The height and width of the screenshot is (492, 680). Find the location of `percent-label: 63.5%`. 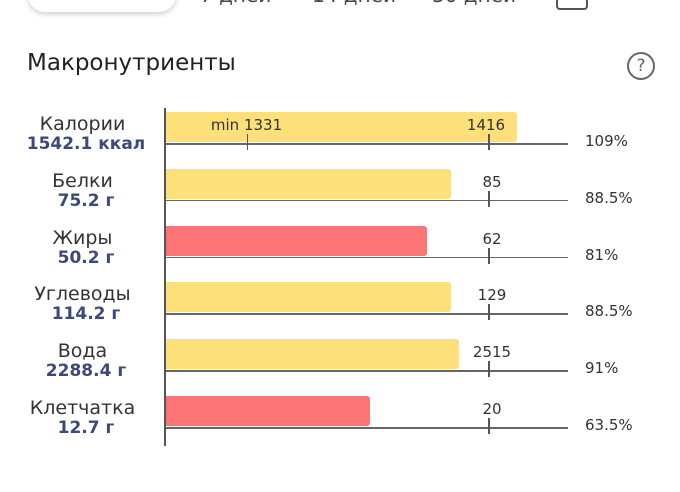

percent-label: 63.5% is located at coordinates (609, 425).